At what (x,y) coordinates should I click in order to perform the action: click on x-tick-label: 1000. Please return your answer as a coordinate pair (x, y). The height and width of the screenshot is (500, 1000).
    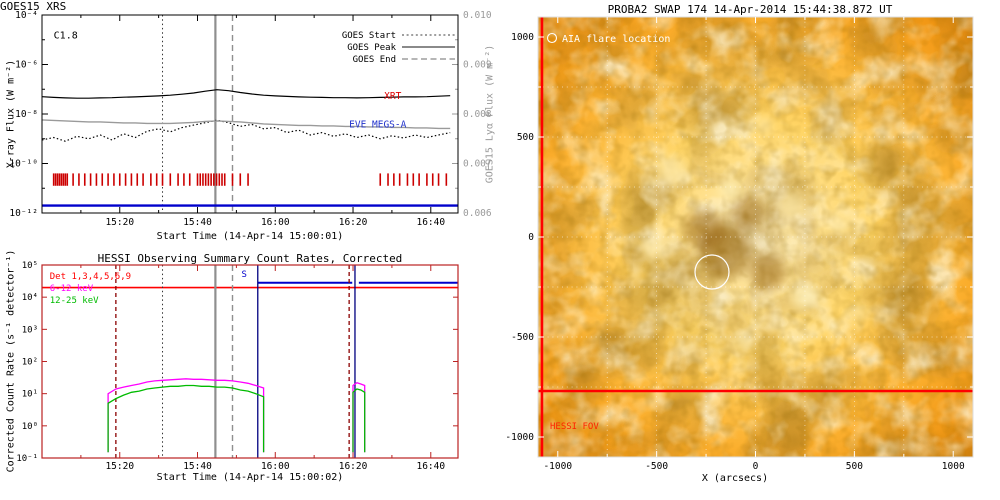
    Looking at the image, I should click on (953, 466).